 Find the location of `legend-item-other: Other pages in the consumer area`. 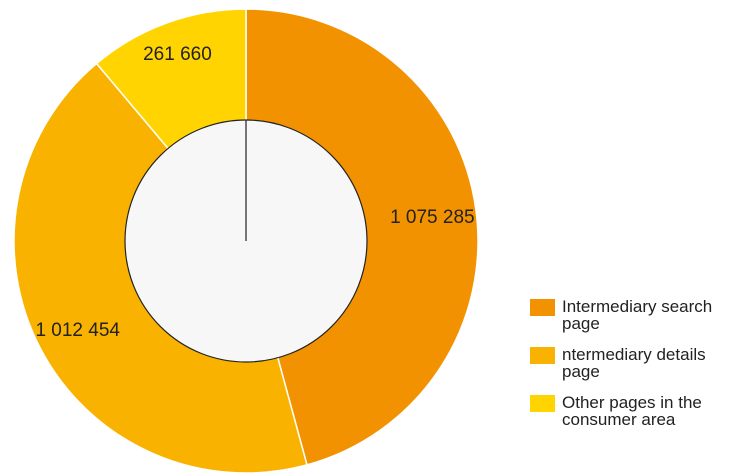

legend-item-other: Other pages in the consumer area is located at coordinates (633, 411).